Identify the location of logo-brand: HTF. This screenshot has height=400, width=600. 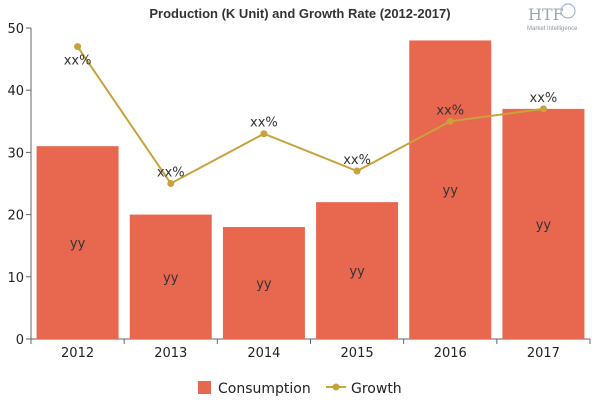
(546, 14).